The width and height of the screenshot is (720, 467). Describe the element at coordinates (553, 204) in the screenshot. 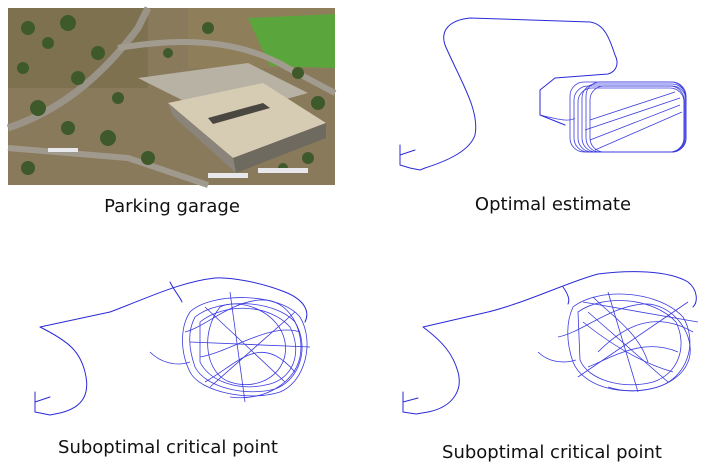

I see `caption-optimal-estimate: Optimal estimate` at that location.